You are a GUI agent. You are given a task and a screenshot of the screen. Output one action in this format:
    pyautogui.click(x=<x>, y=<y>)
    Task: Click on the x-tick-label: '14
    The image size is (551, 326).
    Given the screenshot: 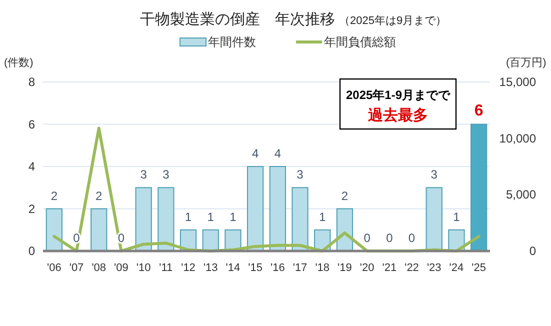 What is the action you would take?
    pyautogui.click(x=233, y=268)
    